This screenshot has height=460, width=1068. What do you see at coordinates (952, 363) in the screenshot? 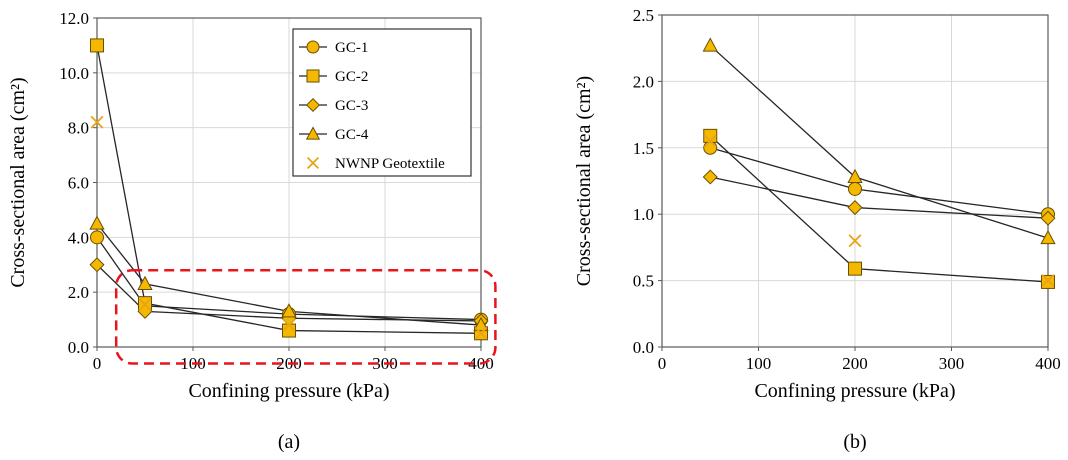
I see `x-tick-label: 300` at bounding box center [952, 363].